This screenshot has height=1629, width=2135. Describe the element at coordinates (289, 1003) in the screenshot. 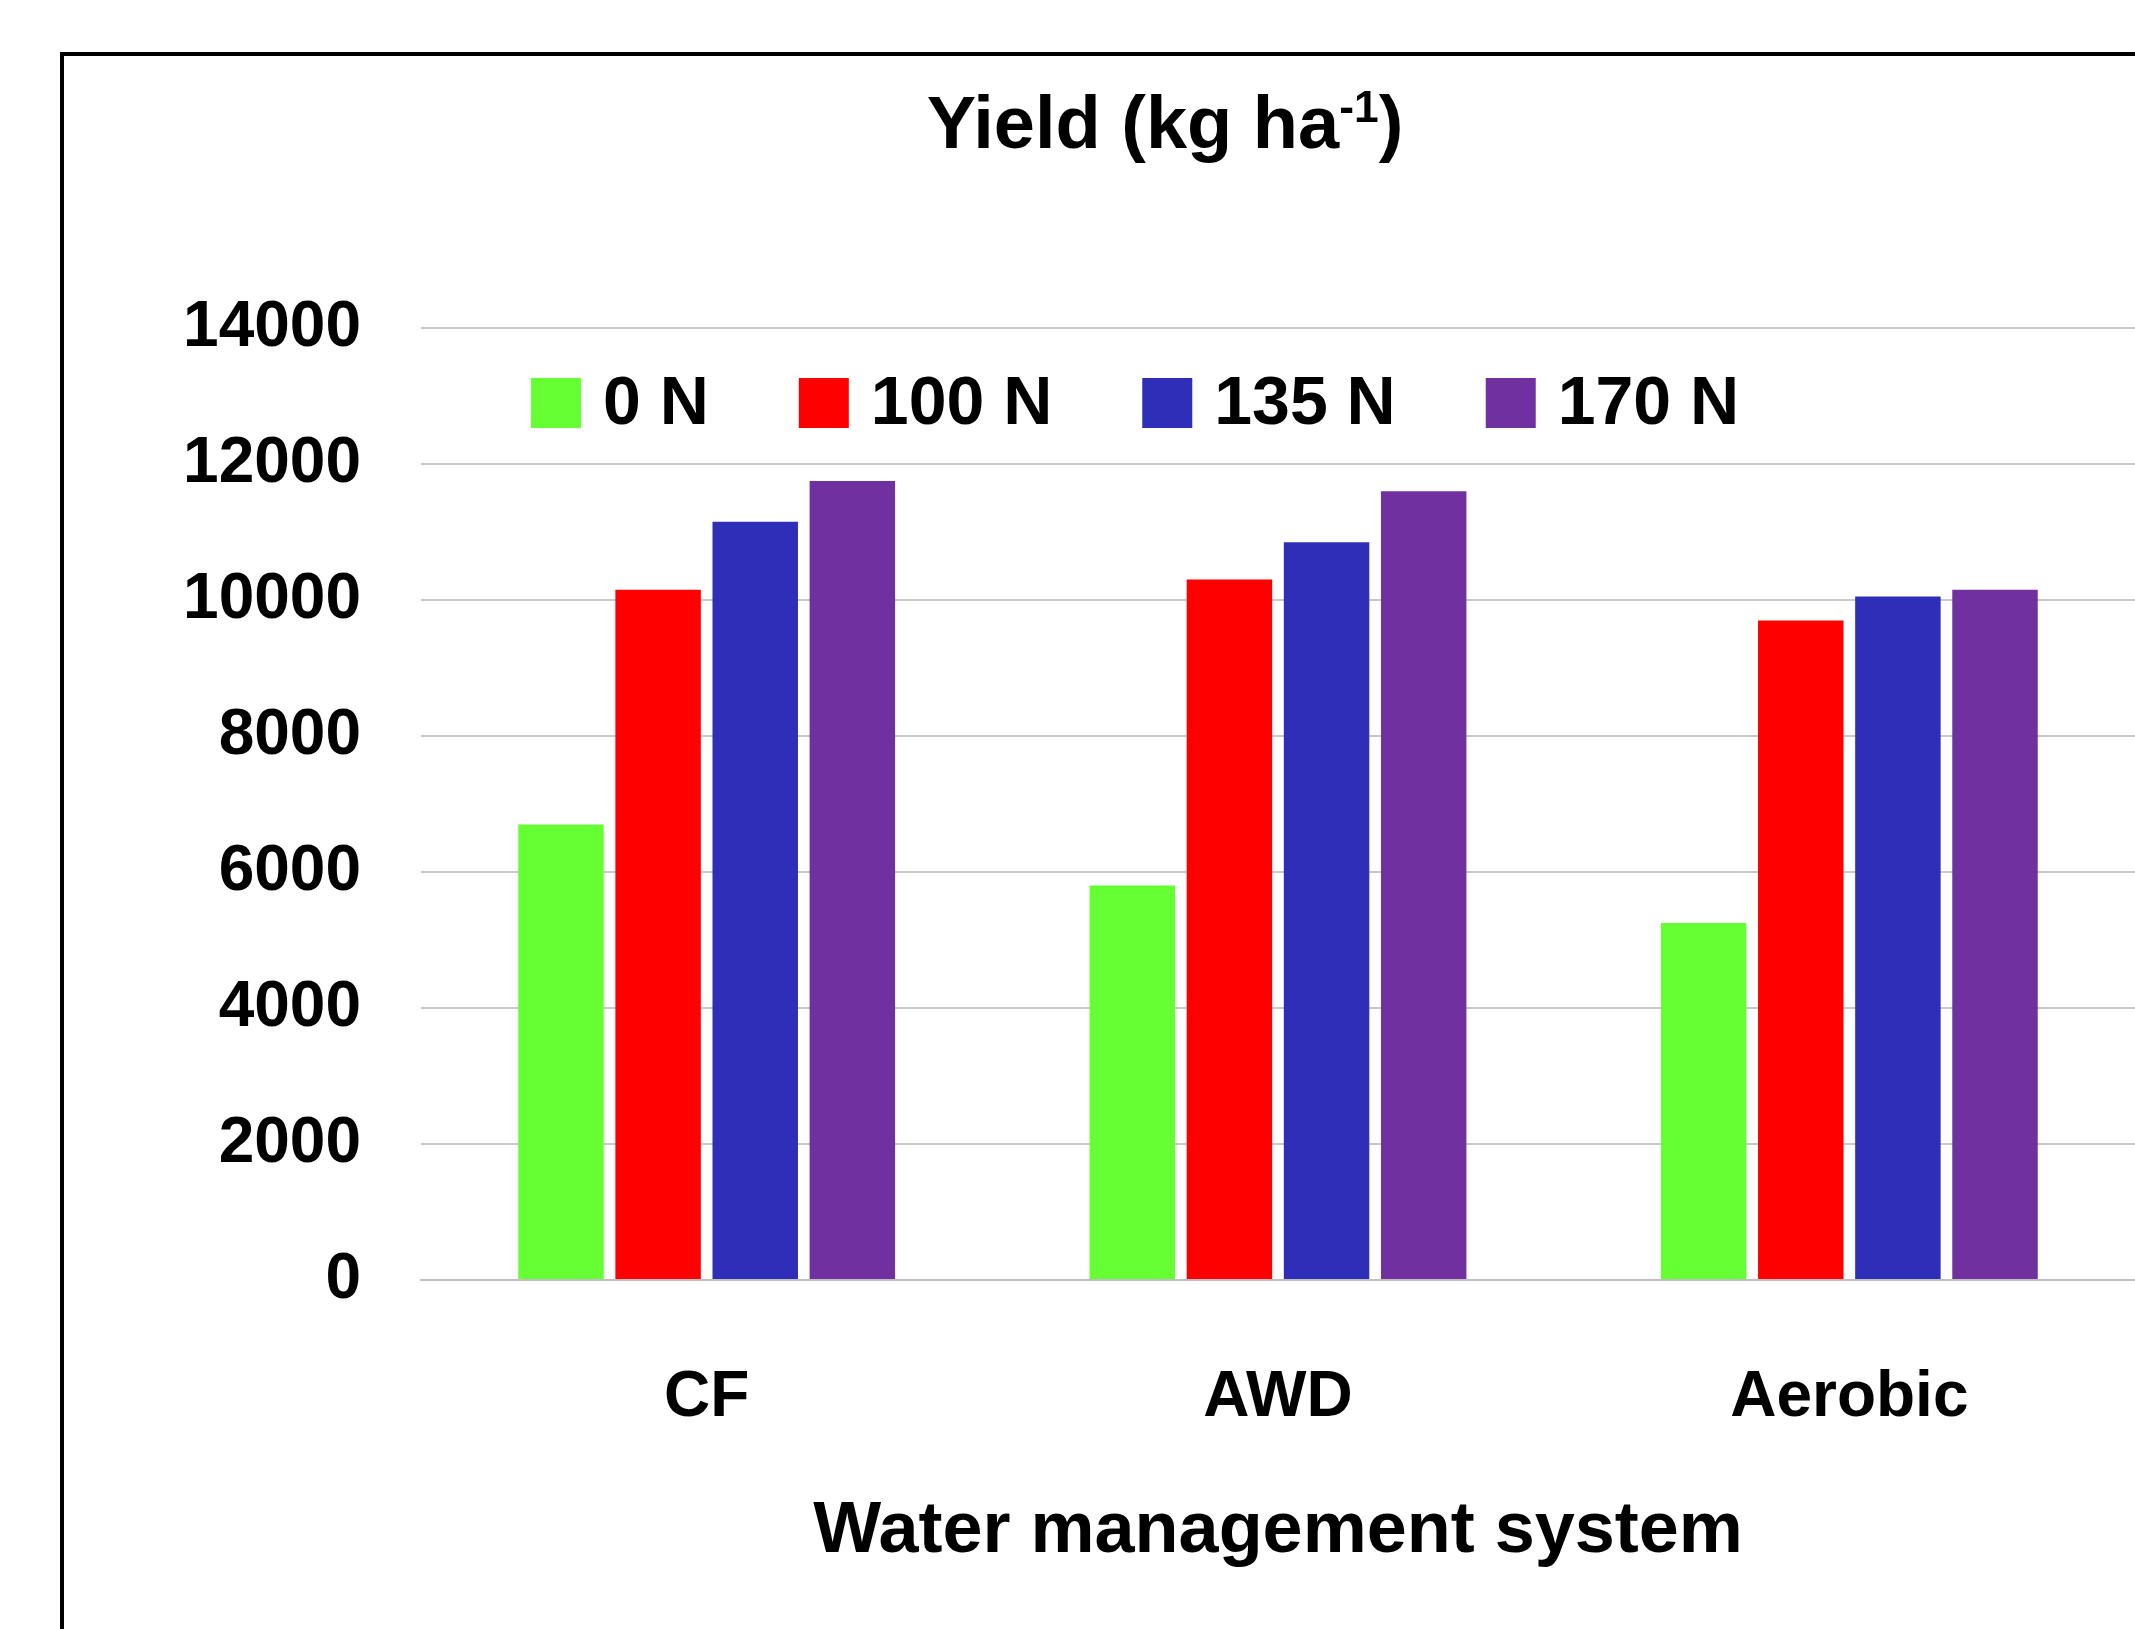

I see `y-tick-label: 4000` at that location.